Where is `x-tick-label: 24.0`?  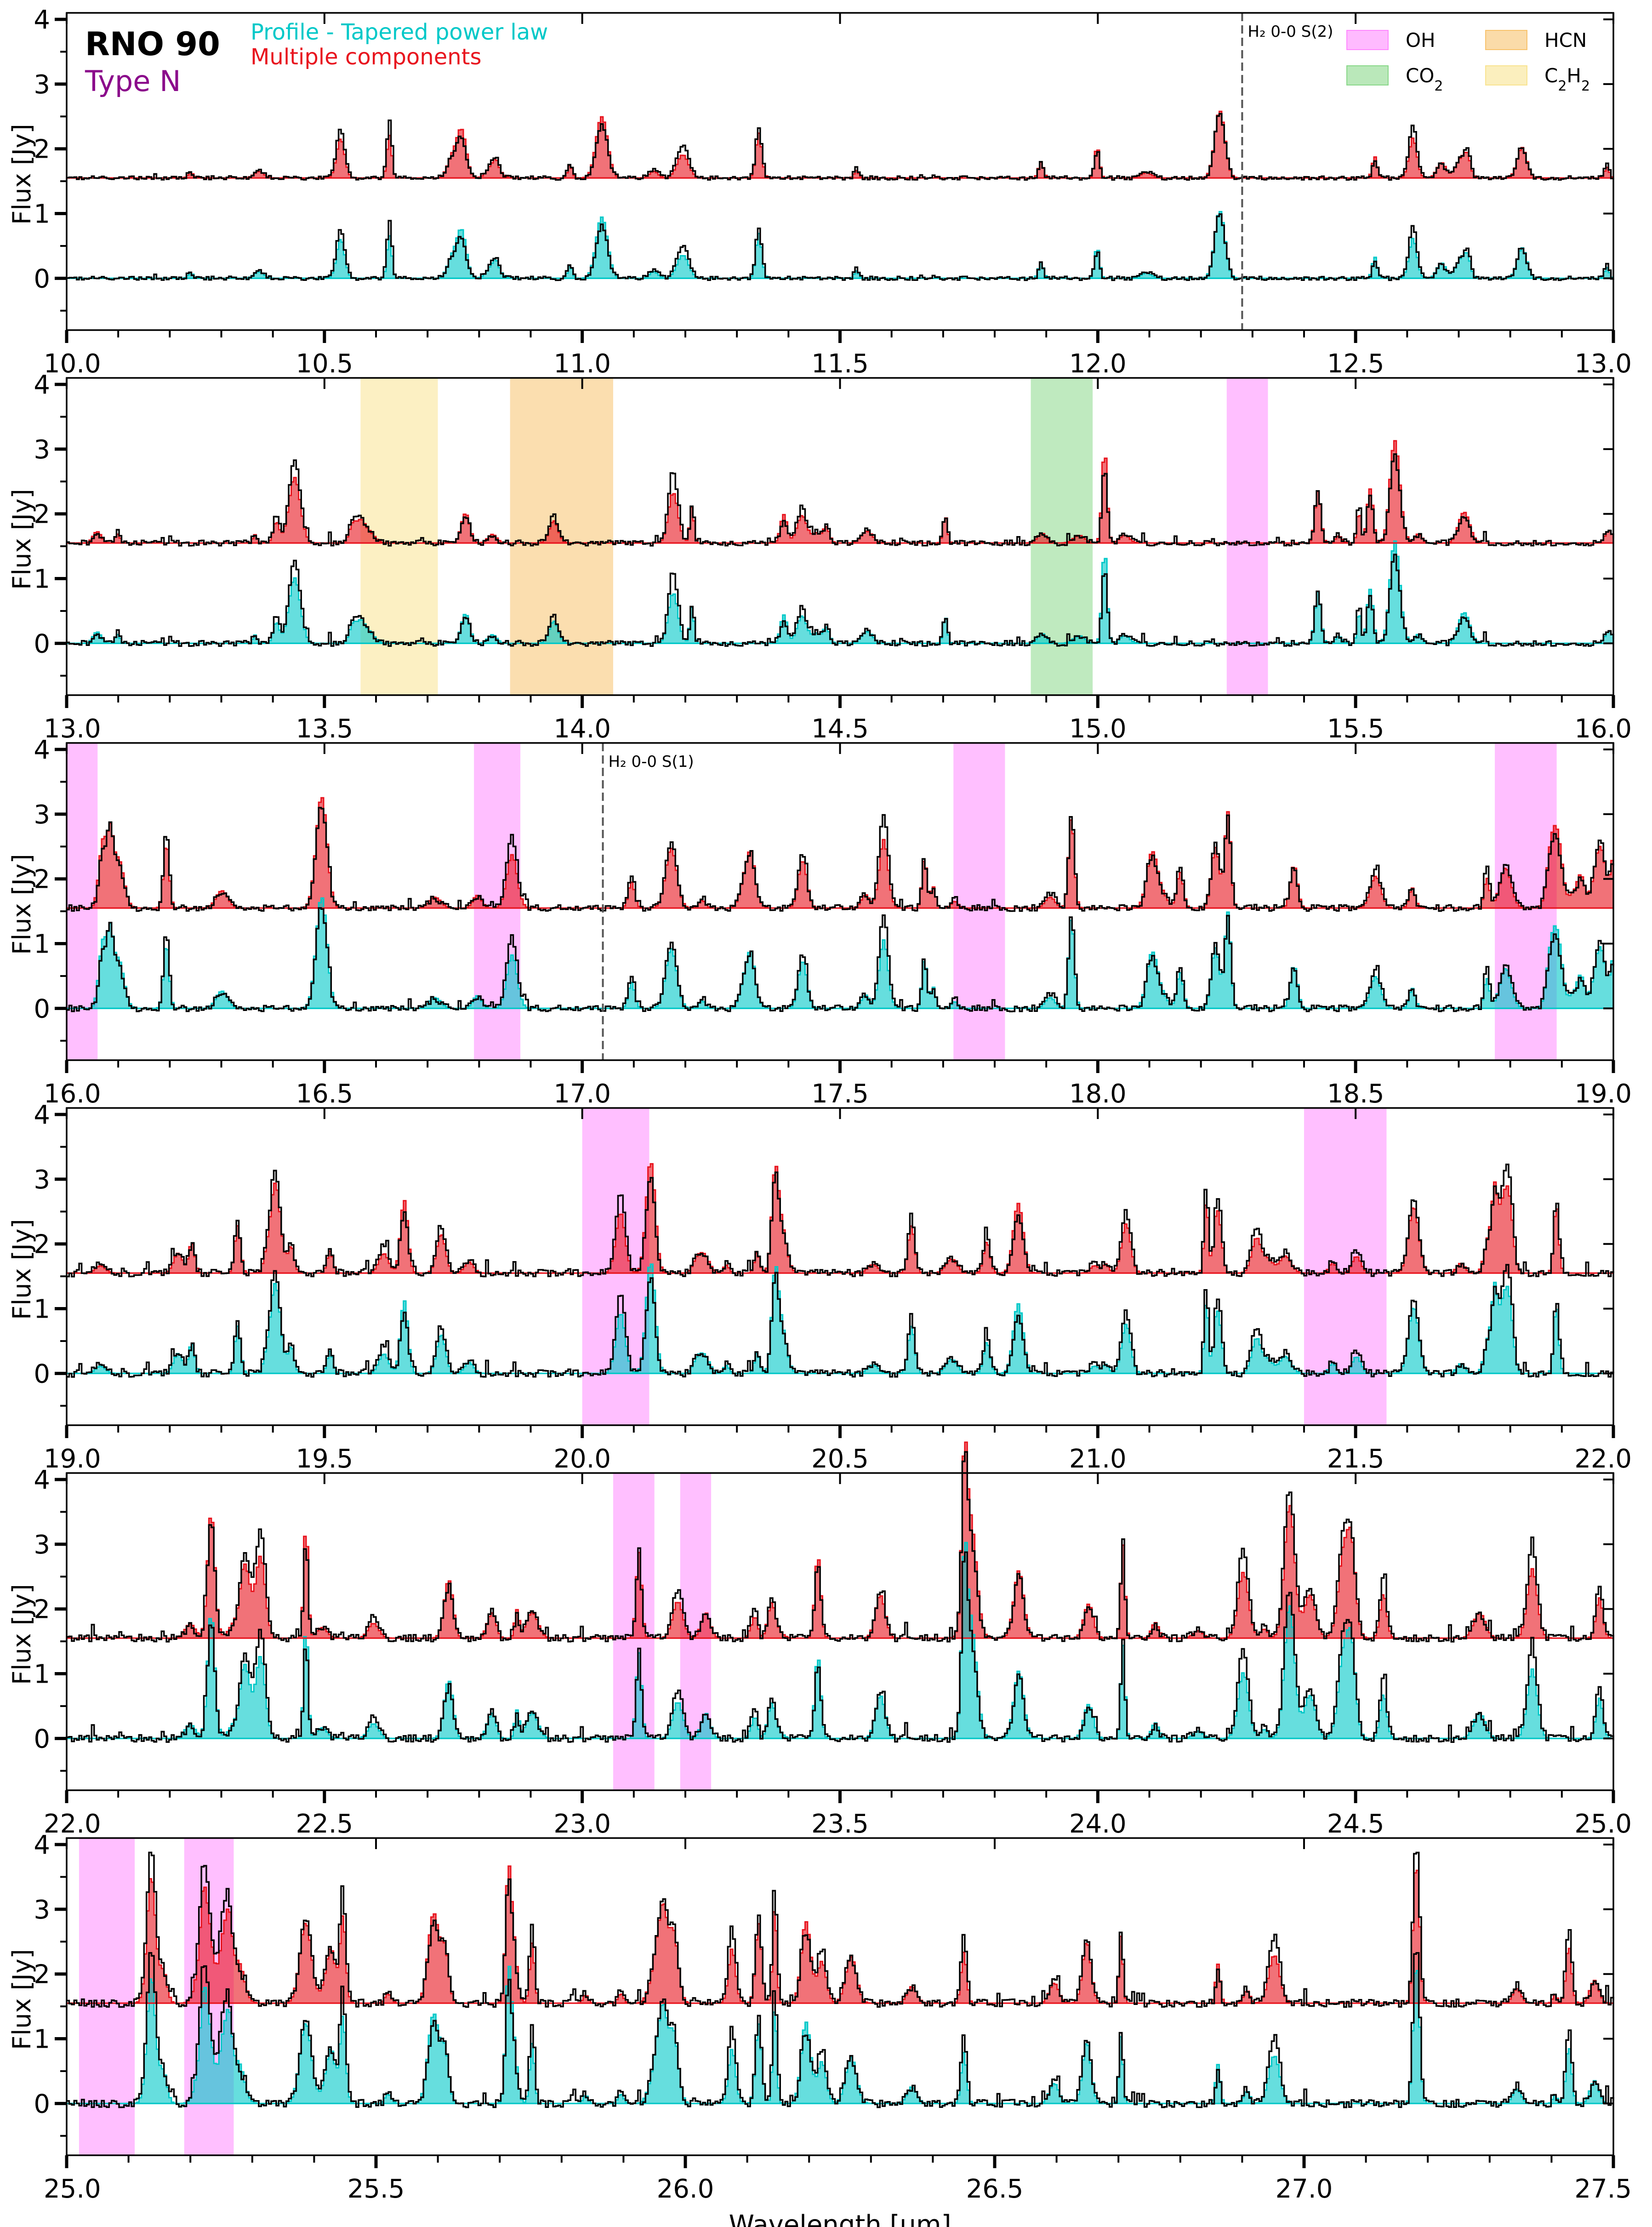
x-tick-label: 24.0 is located at coordinates (1098, 1824).